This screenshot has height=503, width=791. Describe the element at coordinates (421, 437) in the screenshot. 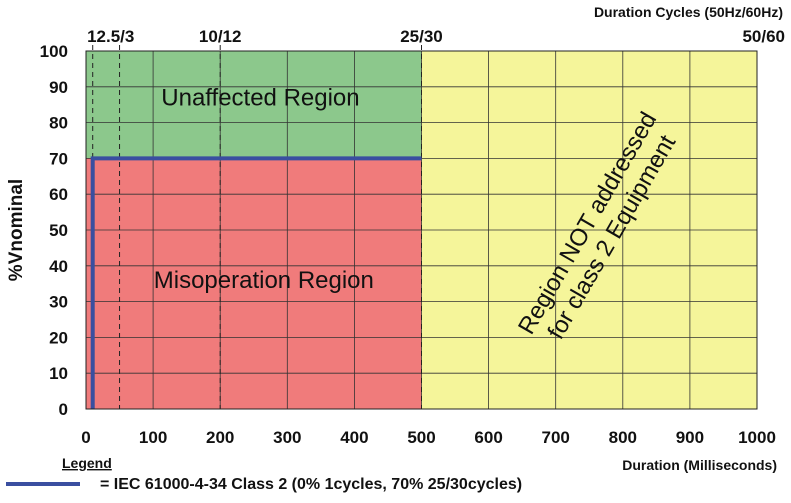

I see `x-tick-label: 500` at that location.